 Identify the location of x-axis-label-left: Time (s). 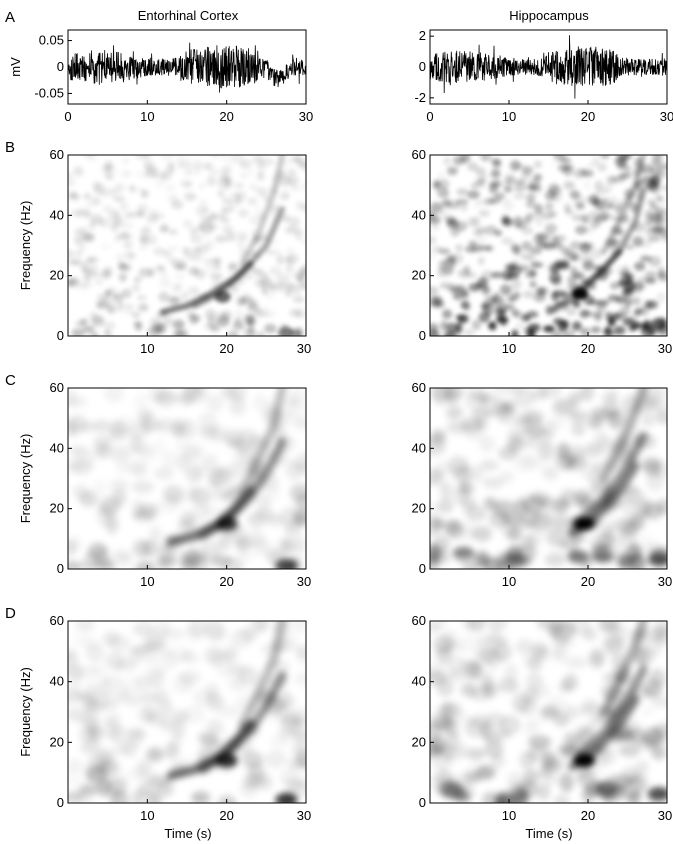
(187, 833).